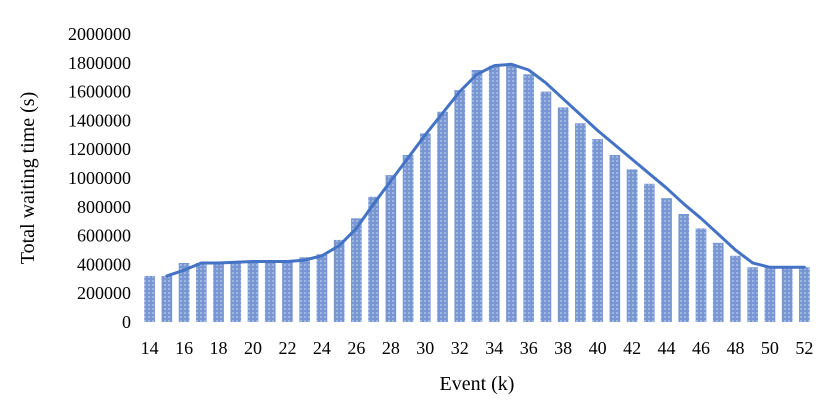  Describe the element at coordinates (322, 348) in the screenshot. I see `x-tick-label: 24` at that location.